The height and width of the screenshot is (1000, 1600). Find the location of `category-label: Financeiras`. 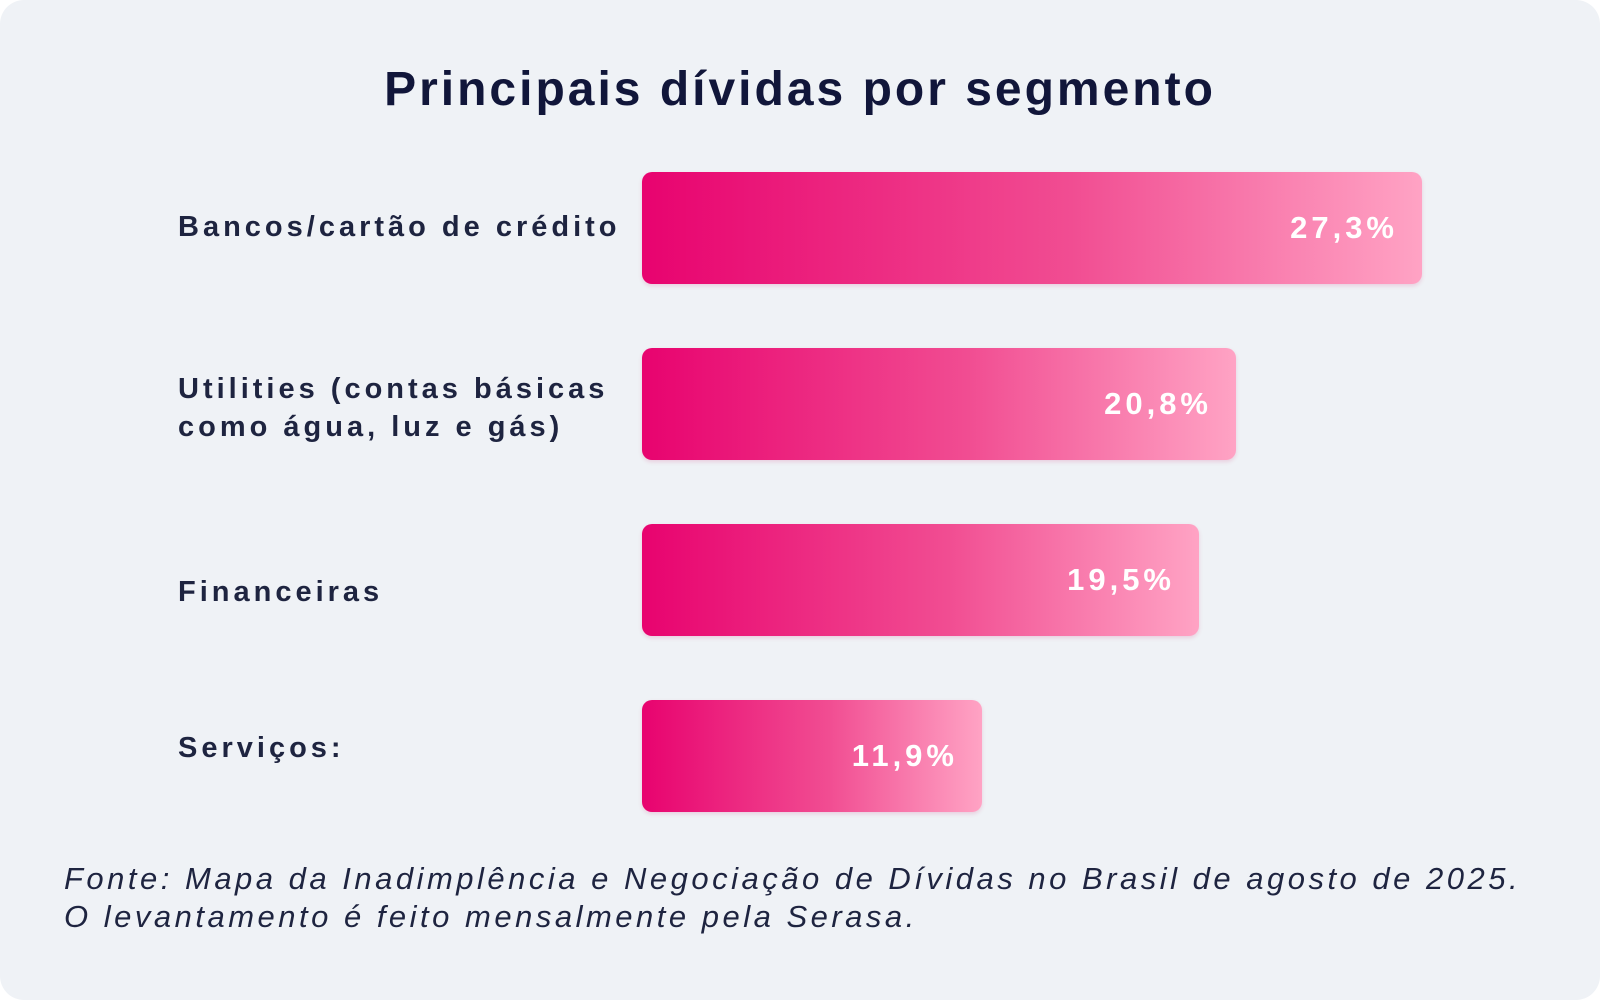

category-label: Financeiras is located at coordinates (281, 592).